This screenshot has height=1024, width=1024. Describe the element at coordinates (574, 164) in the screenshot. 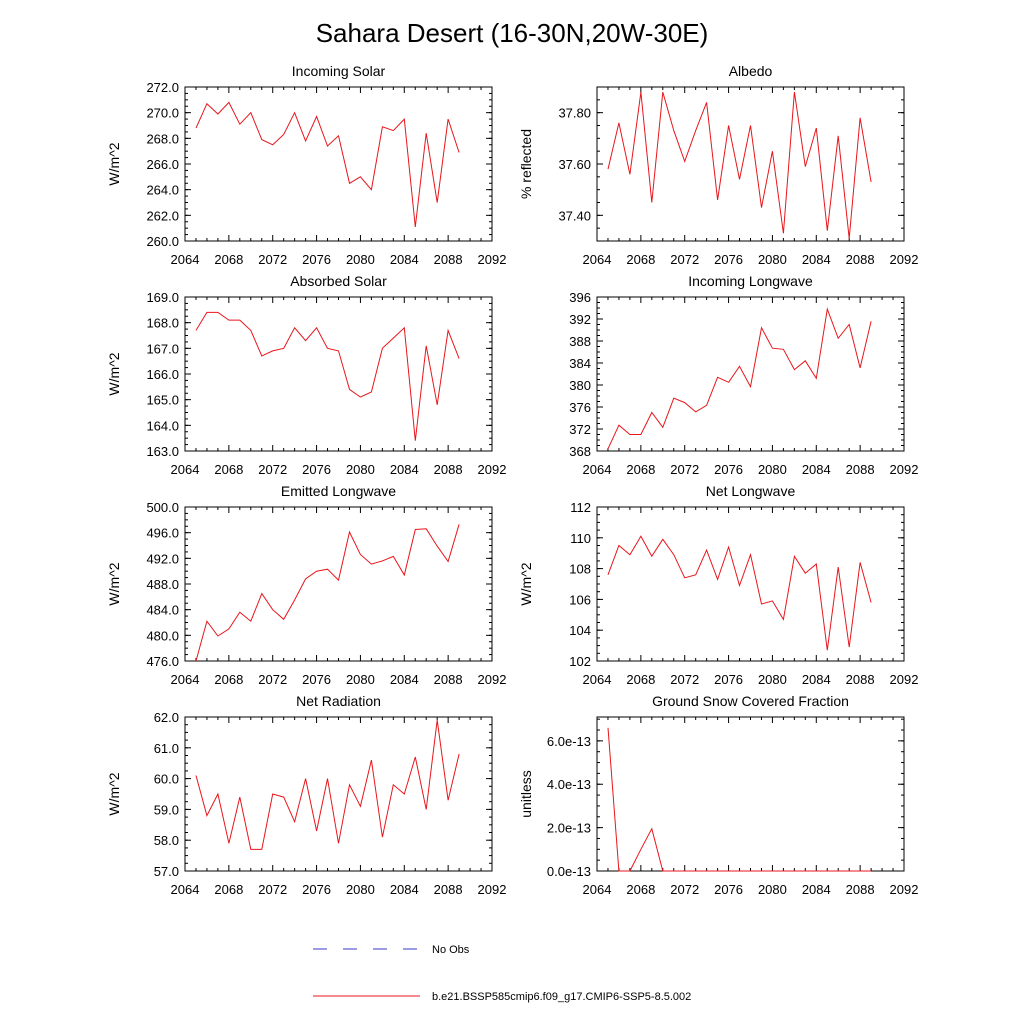

I see `y-tick-label: 37.60` at that location.